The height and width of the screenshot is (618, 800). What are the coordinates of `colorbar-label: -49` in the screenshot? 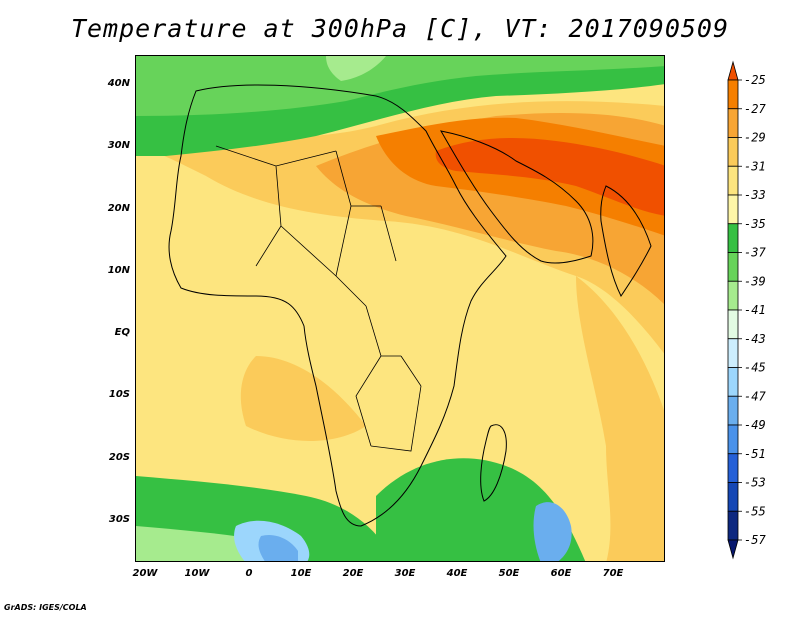 It's located at (755, 425).